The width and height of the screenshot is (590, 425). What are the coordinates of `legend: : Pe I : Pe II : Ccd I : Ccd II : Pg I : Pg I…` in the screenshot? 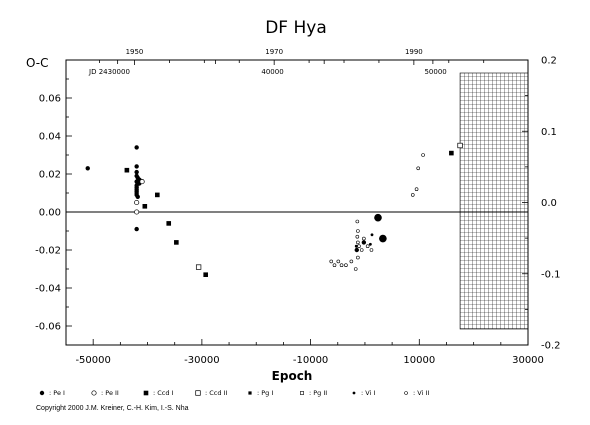 It's located at (308, 395).